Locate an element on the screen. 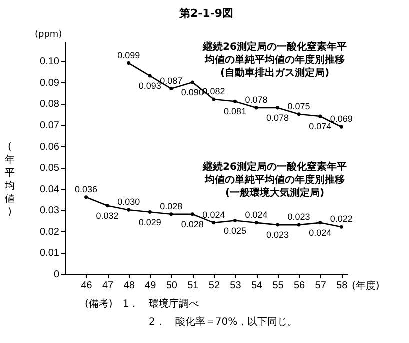  y-tick-label: 0.03 is located at coordinates (50, 211).